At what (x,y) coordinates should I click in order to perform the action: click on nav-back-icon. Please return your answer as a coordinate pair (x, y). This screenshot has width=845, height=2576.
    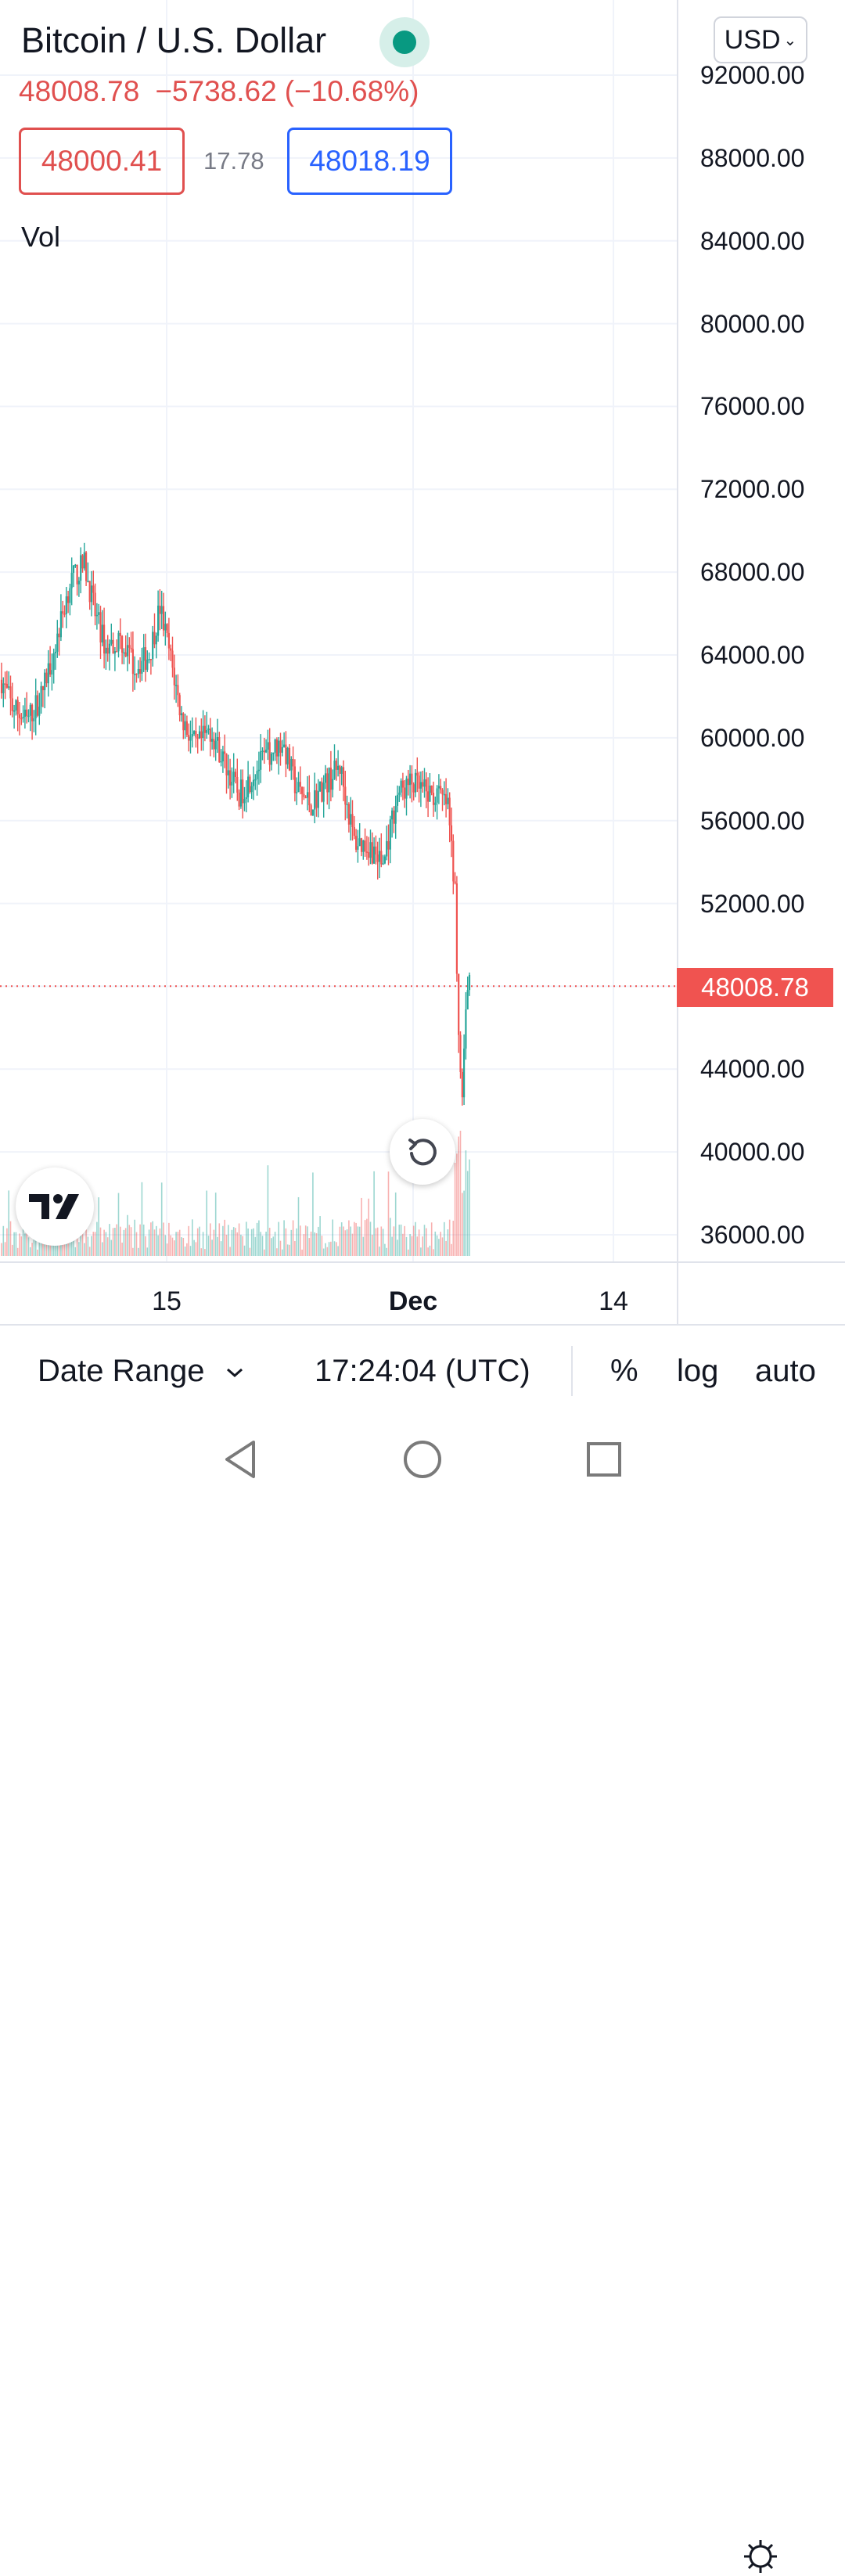
    Looking at the image, I should click on (241, 1459).